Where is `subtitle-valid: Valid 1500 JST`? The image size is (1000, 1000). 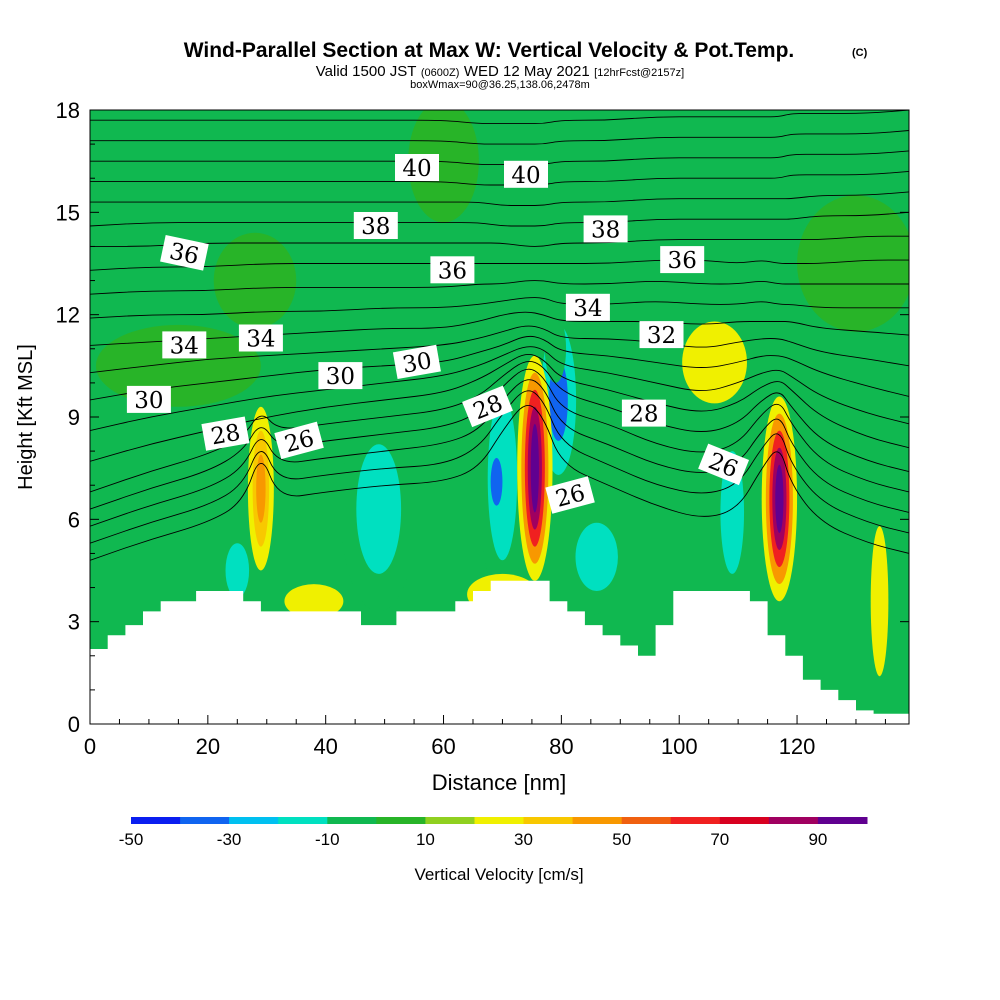
subtitle-valid: Valid 1500 JST is located at coordinates (366, 71).